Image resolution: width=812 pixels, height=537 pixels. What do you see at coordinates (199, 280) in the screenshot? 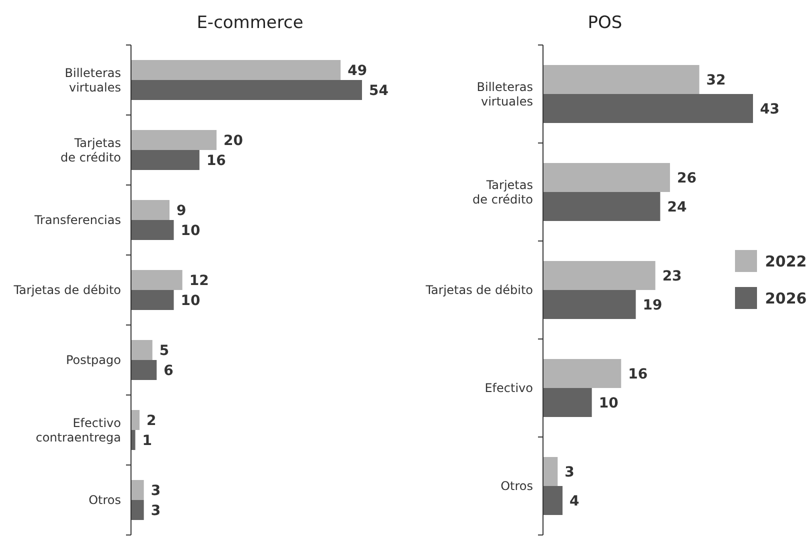
I see `data-label: 12` at bounding box center [199, 280].